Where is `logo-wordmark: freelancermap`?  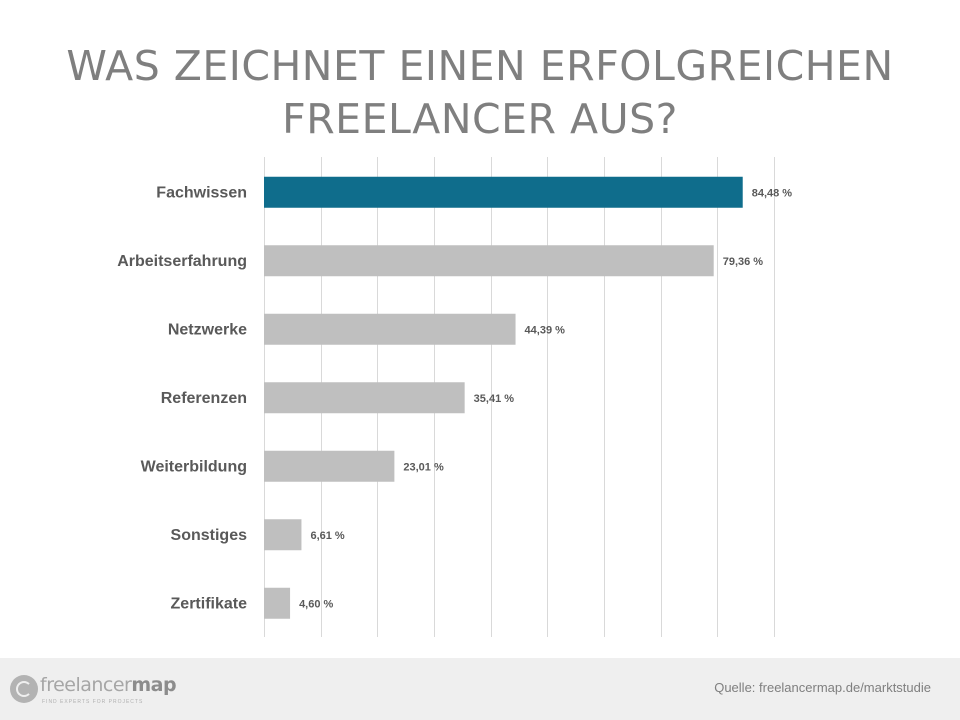 logo-wordmark: freelancermap is located at coordinates (108, 685).